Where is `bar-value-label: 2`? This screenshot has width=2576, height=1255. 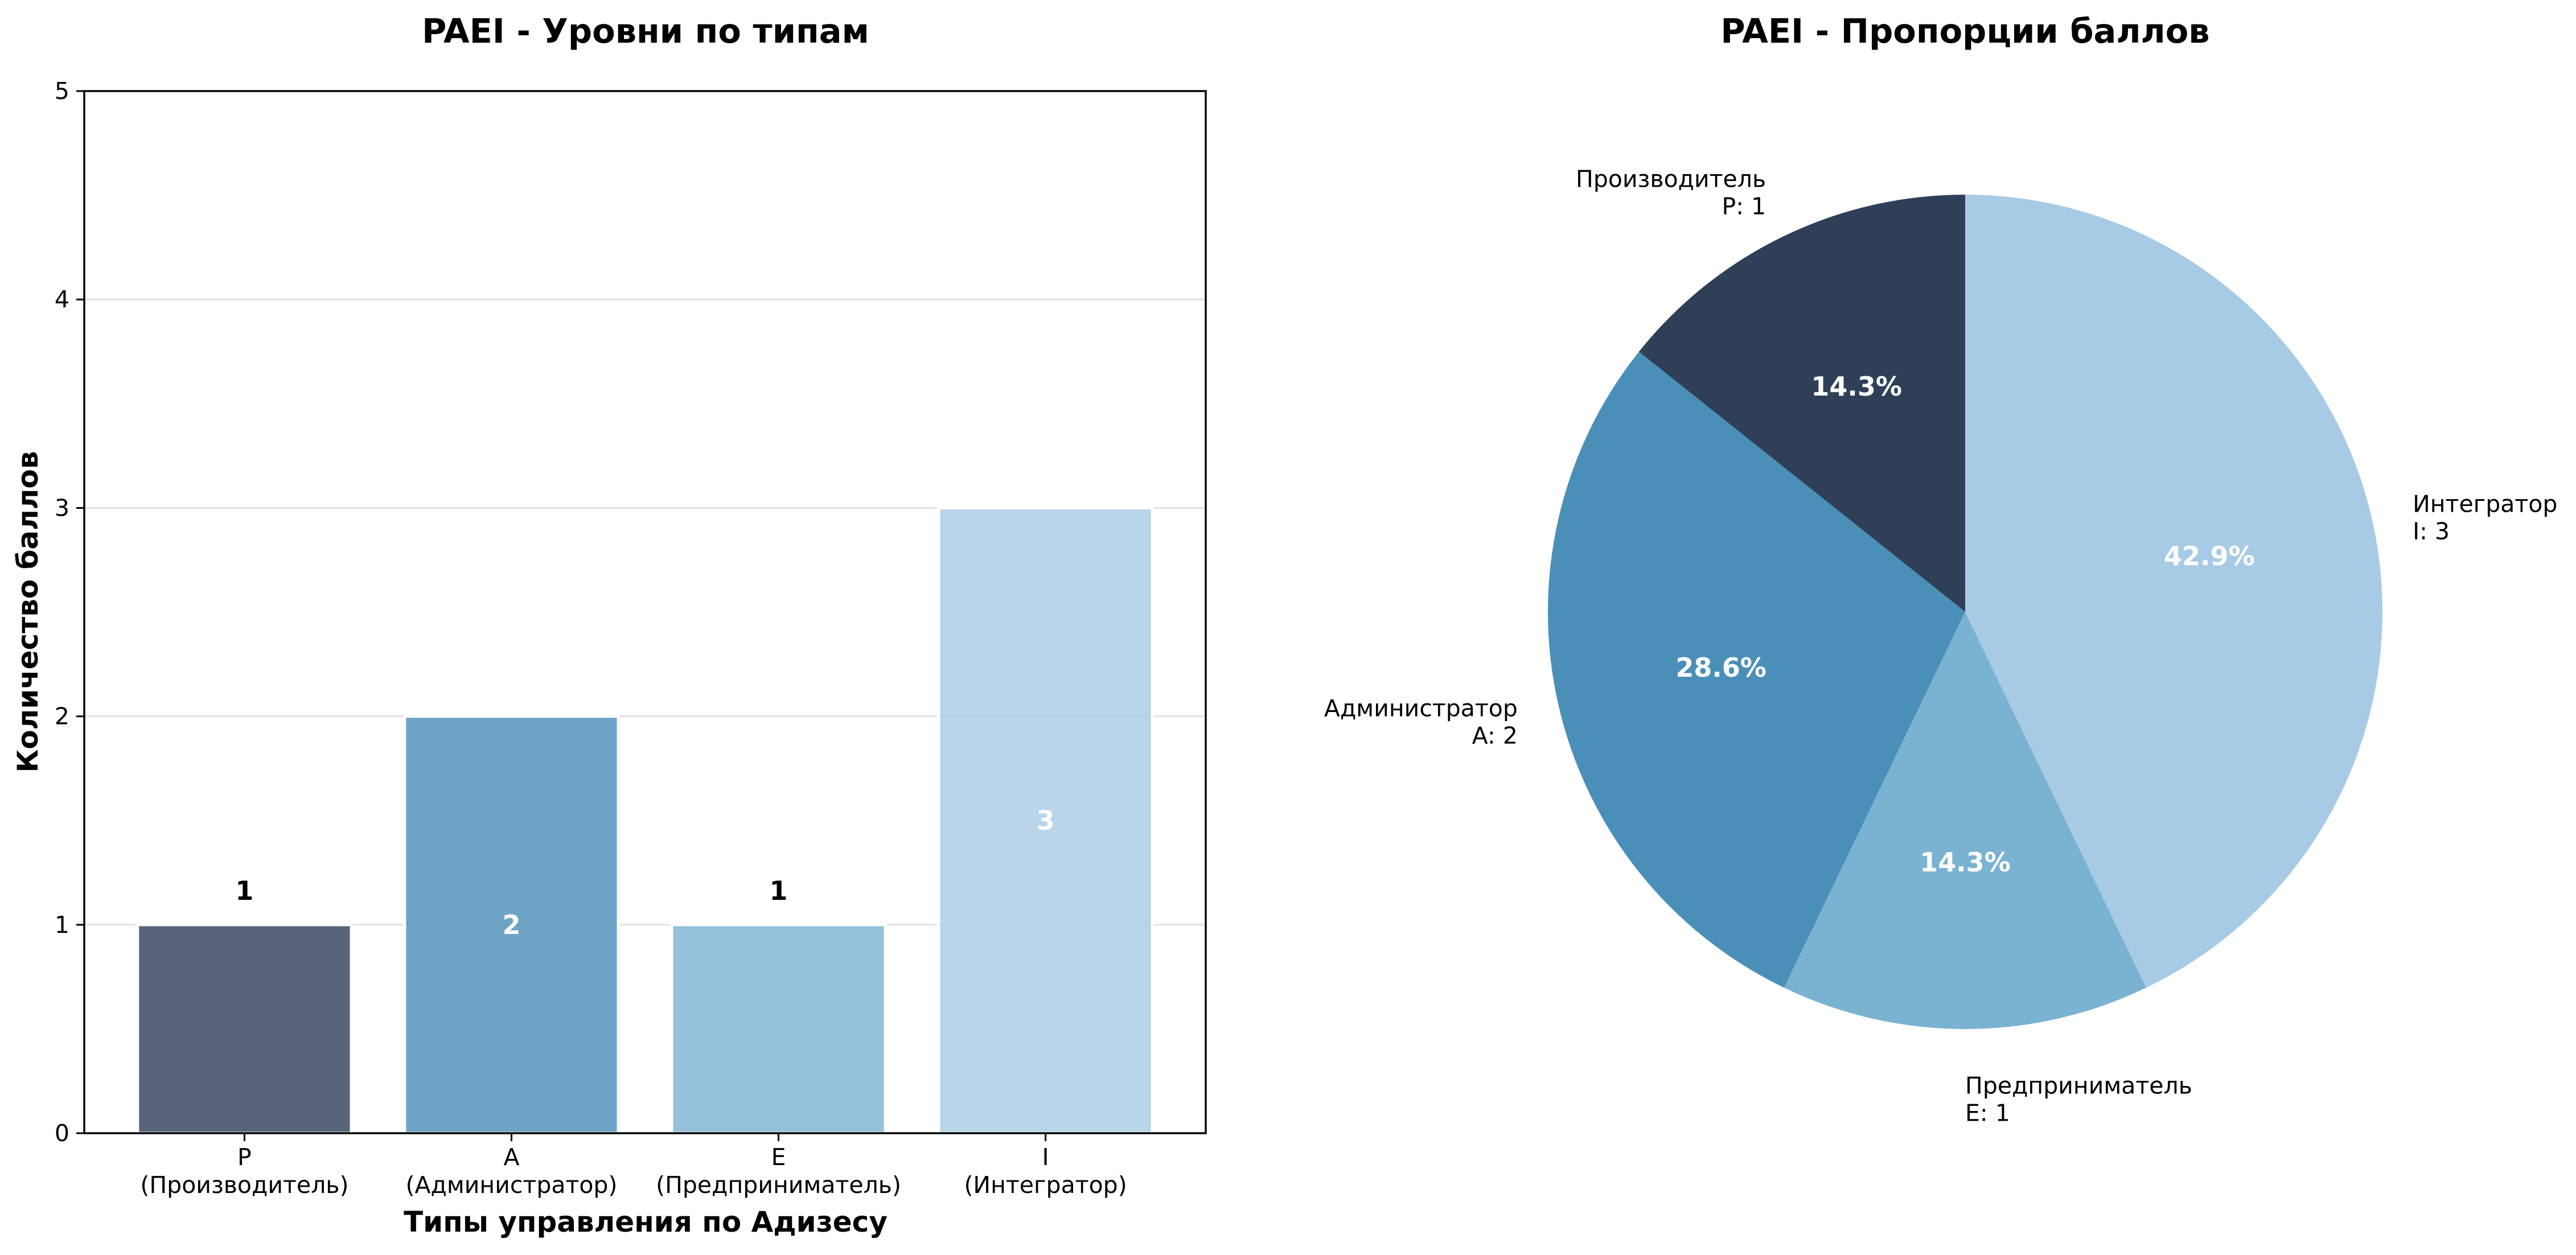 bar-value-label: 2 is located at coordinates (511, 925).